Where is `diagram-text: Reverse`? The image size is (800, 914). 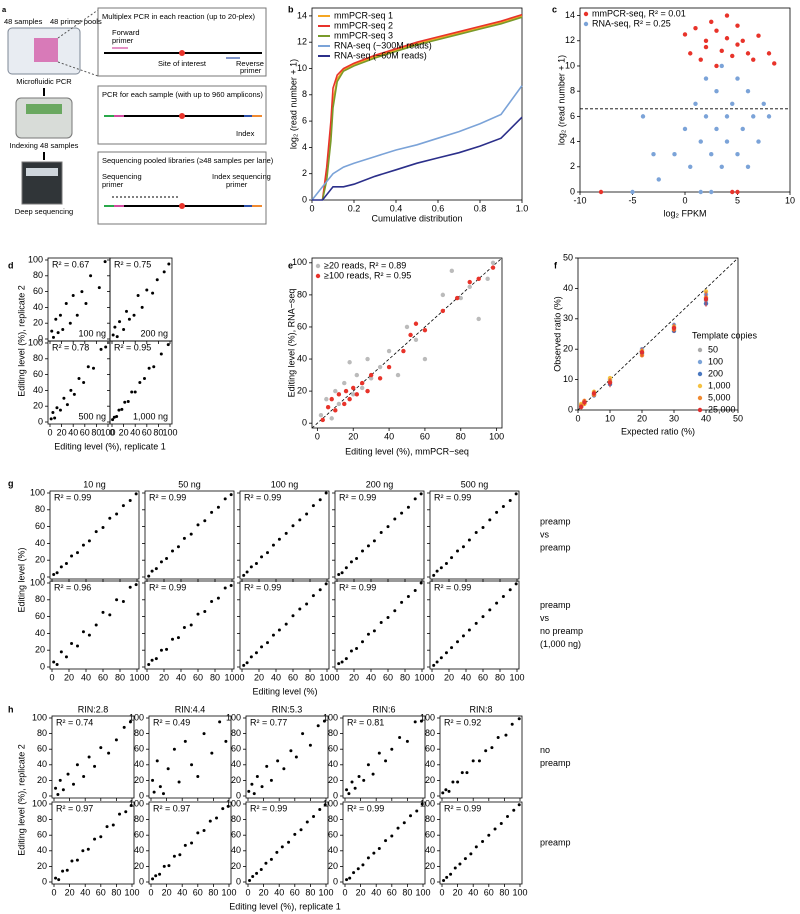
diagram-text: Reverse is located at coordinates (250, 63).